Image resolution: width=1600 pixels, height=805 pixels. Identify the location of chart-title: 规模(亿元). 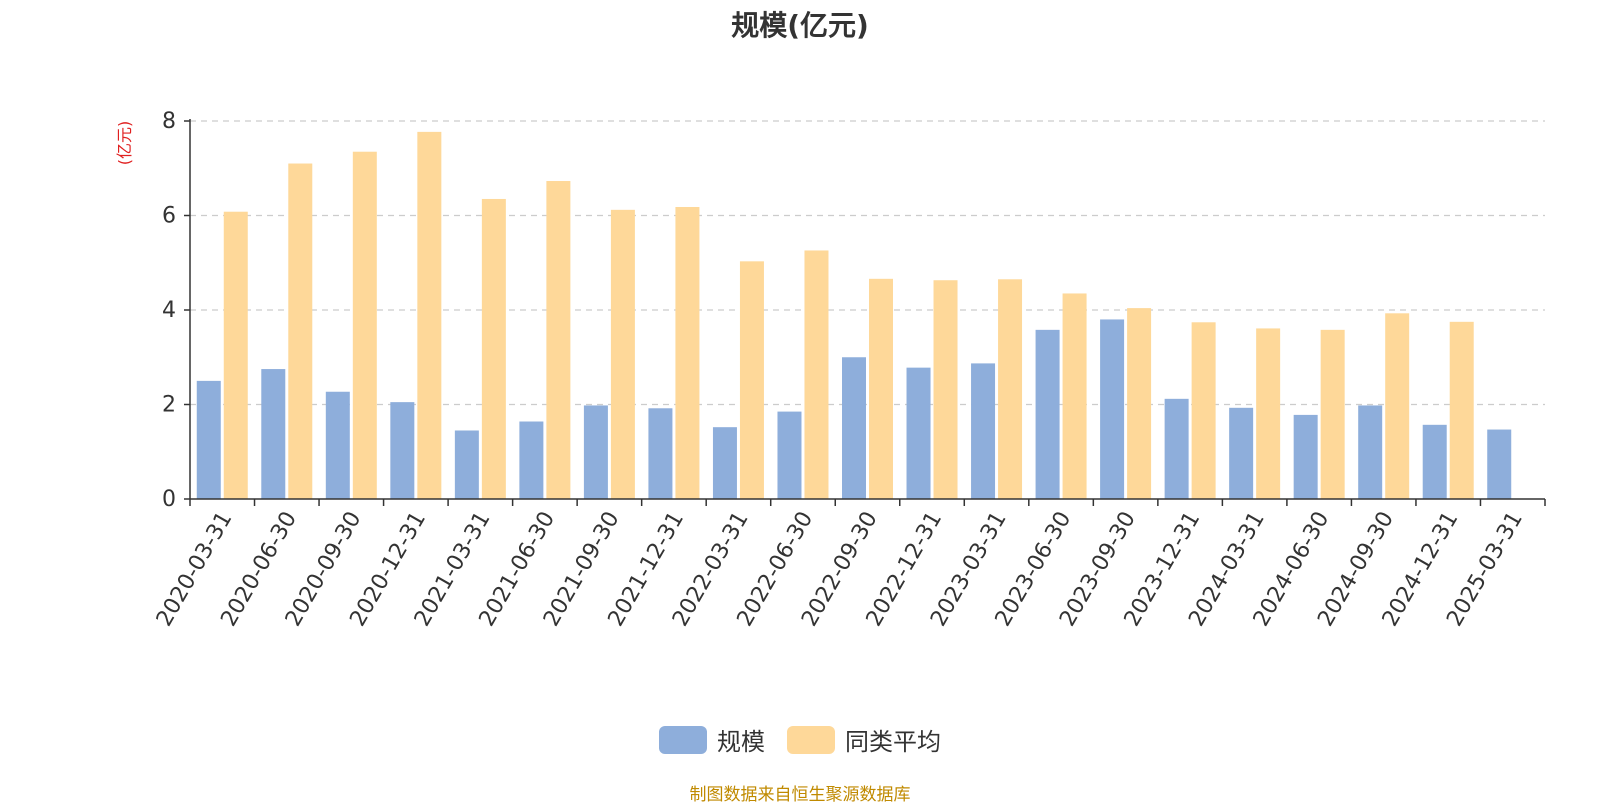
(800, 25).